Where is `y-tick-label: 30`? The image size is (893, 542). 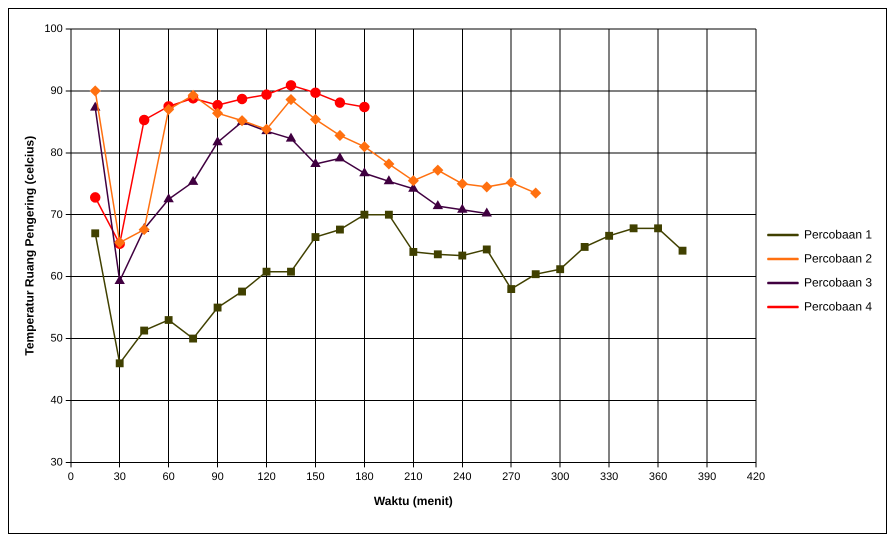
y-tick-label: 30 is located at coordinates (56, 462).